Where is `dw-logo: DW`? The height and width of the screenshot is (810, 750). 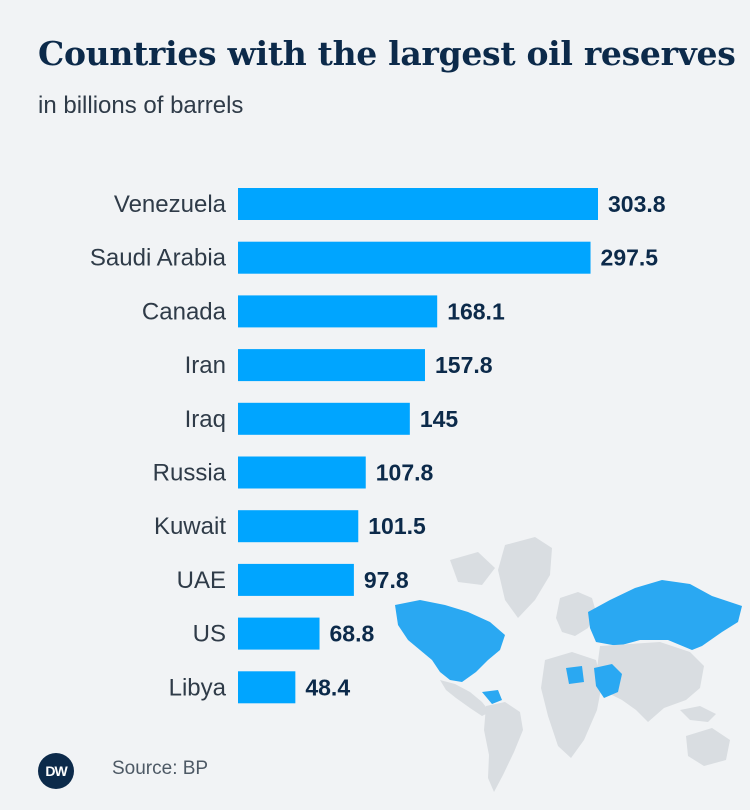 dw-logo: DW is located at coordinates (56, 771).